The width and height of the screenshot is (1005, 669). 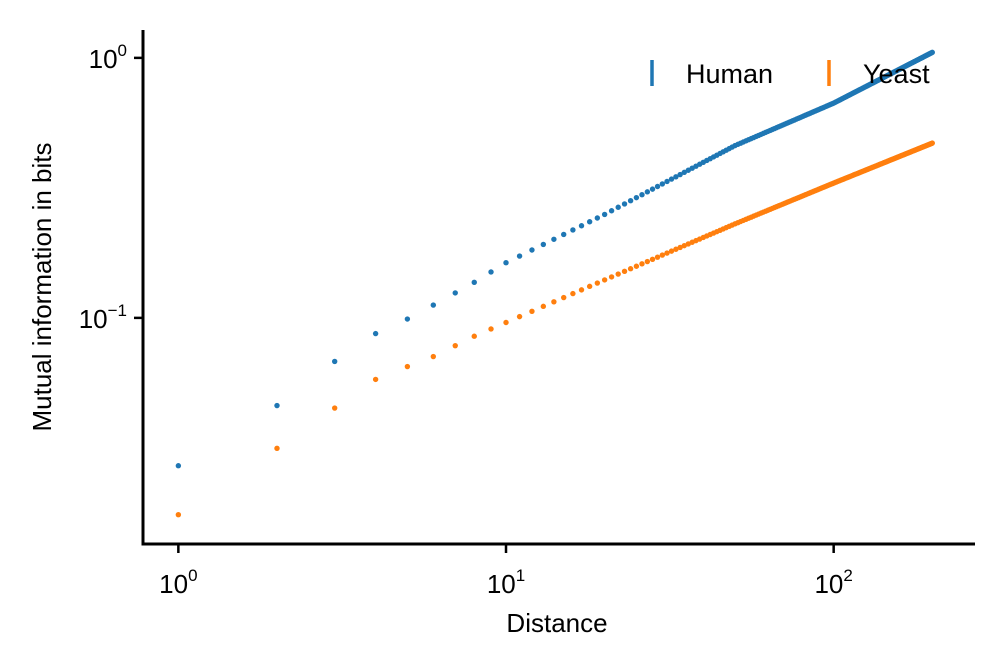 I want to click on legend-label: Yeast, so click(x=896, y=74).